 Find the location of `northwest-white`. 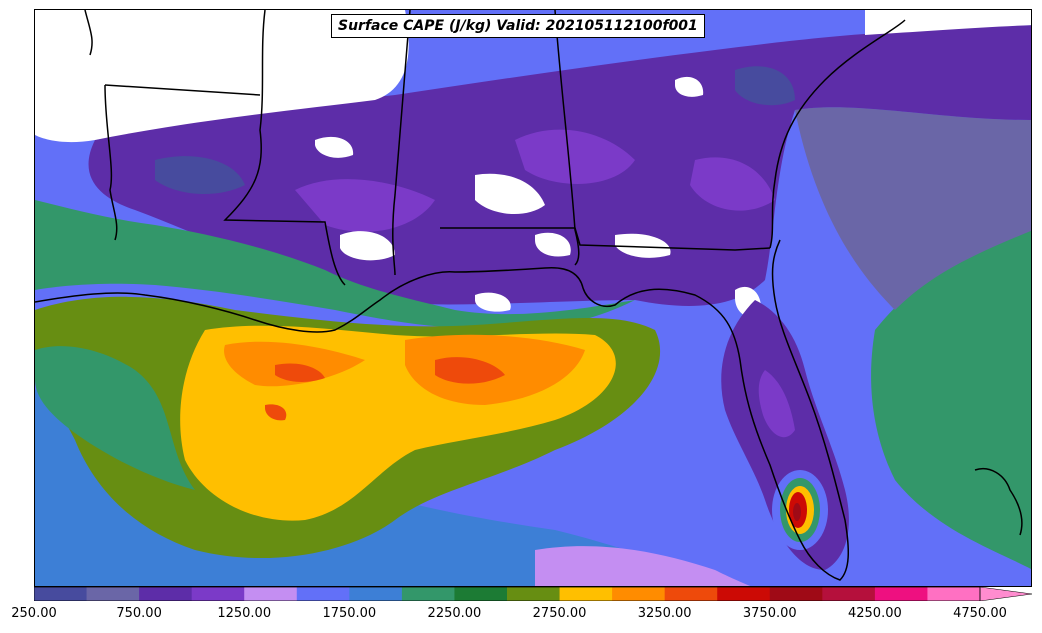

northwest-white is located at coordinates (222, 76).